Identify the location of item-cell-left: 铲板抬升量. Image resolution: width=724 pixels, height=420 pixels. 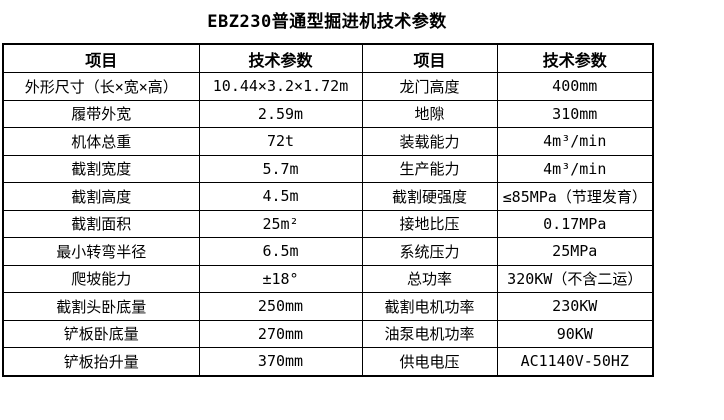
(101, 361).